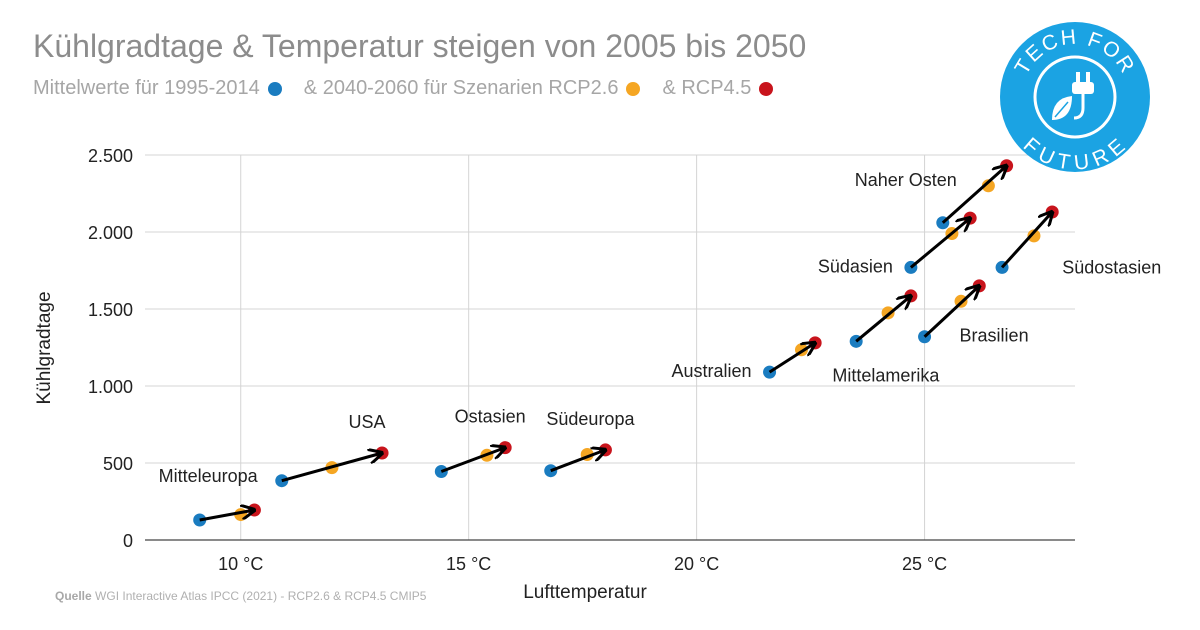 This screenshot has width=1200, height=630. I want to click on region-group: Südasien, so click(897, 243).